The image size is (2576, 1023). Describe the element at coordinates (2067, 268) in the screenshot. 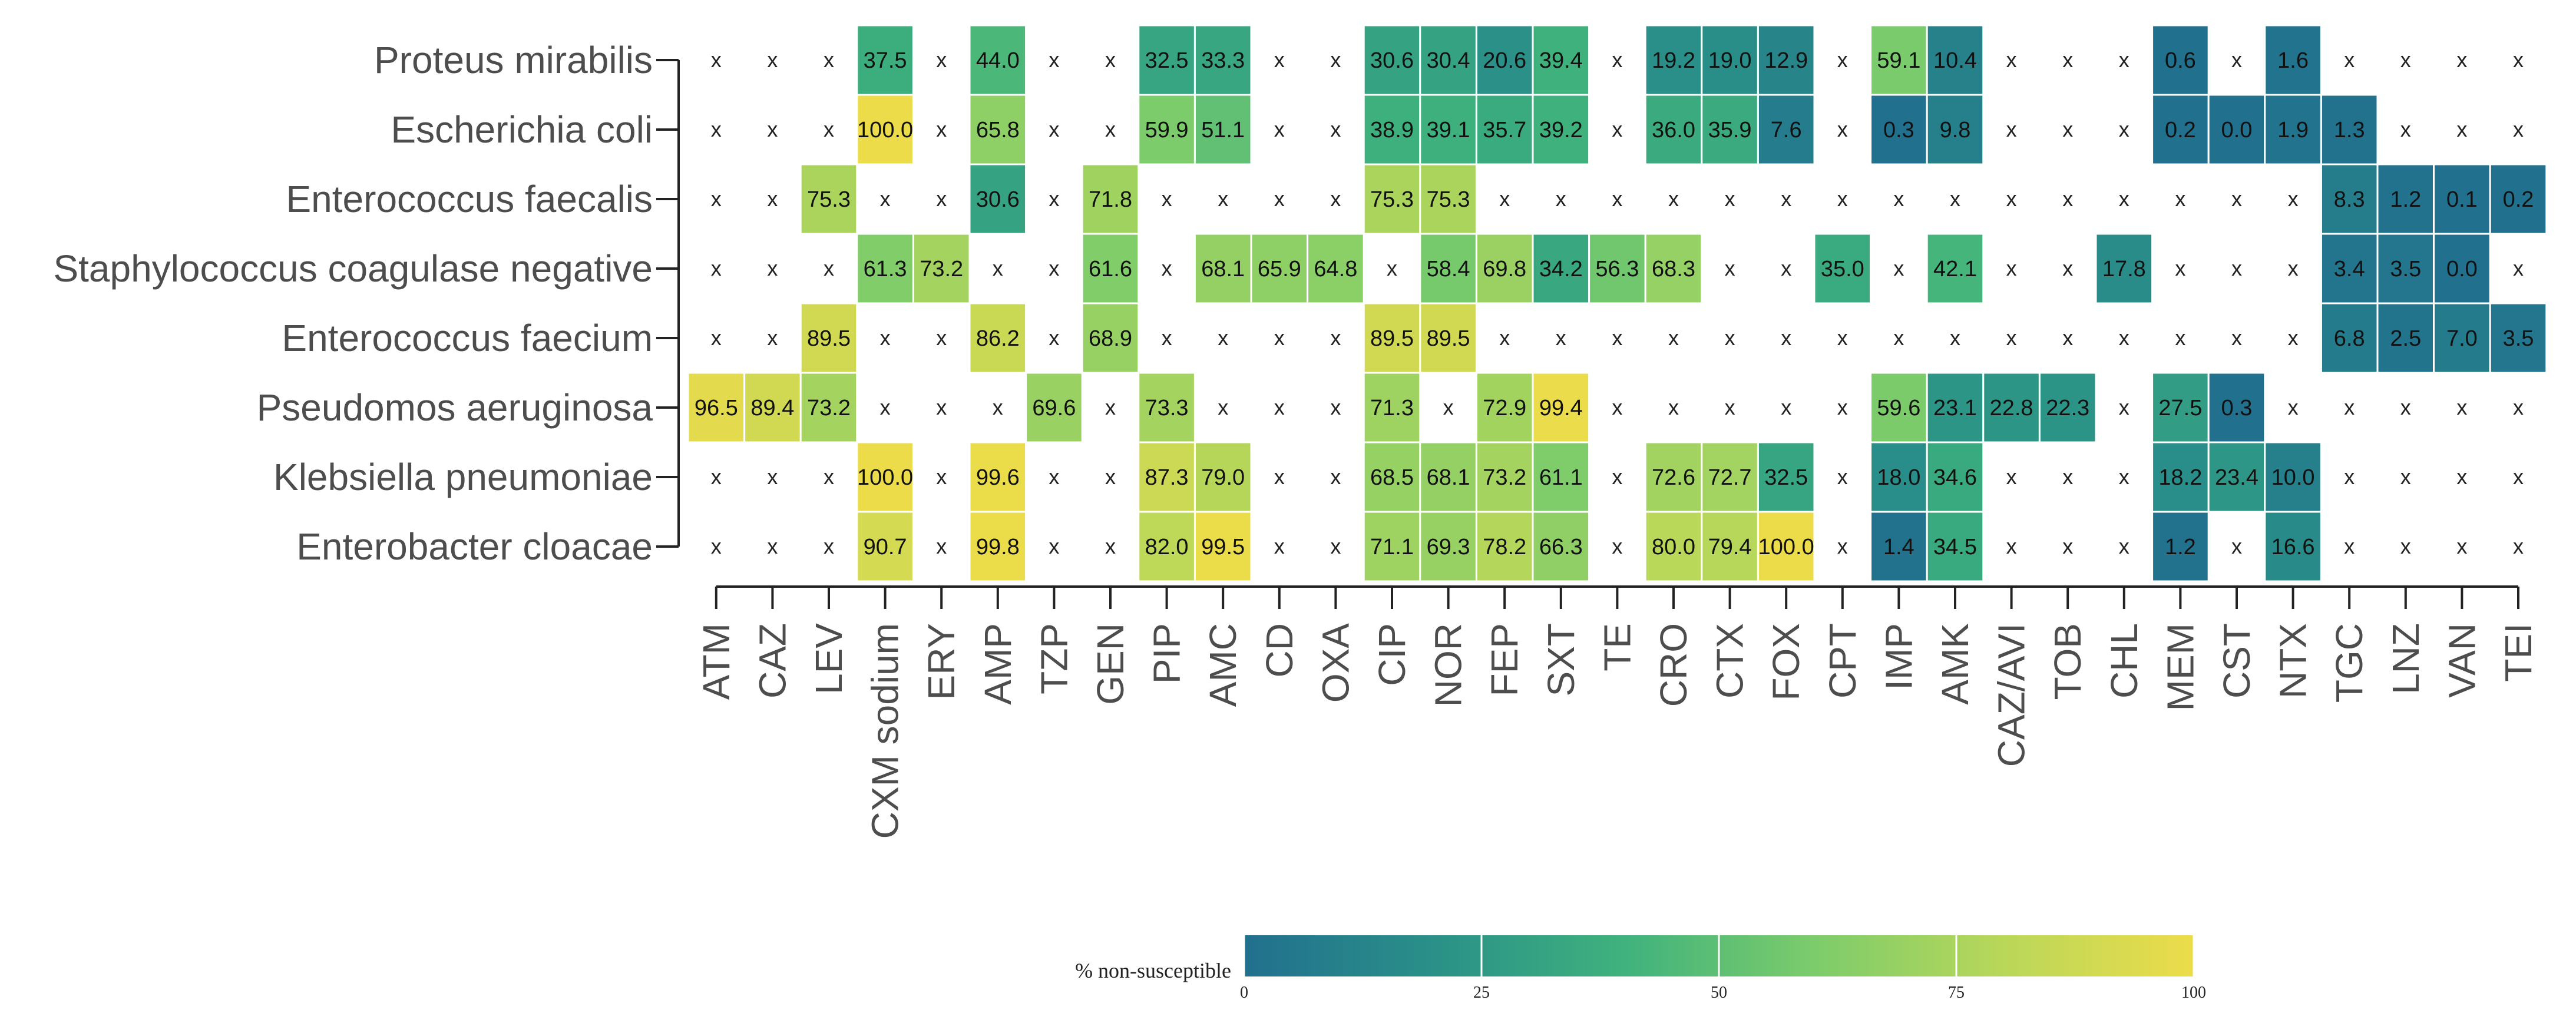

I see `na-marker-staphylococcus-coagulase-negative-tob: x` at that location.